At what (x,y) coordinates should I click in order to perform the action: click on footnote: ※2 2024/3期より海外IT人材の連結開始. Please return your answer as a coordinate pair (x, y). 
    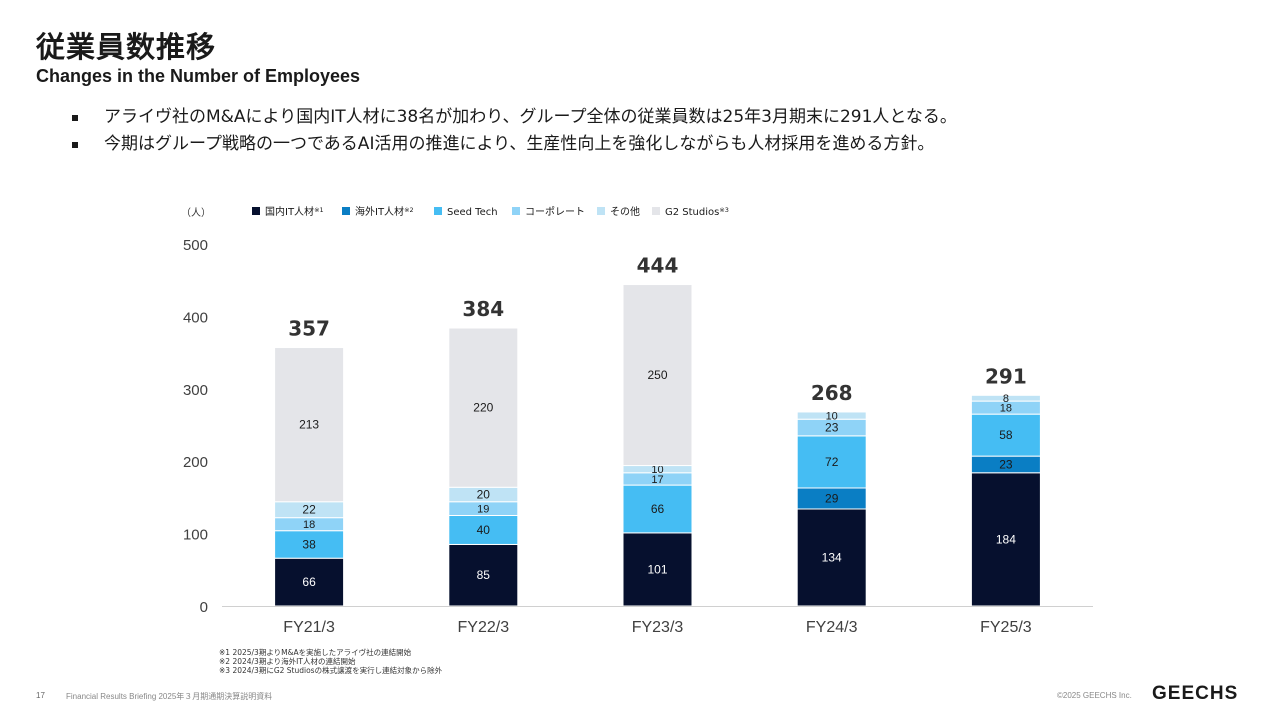
    Looking at the image, I should click on (287, 661).